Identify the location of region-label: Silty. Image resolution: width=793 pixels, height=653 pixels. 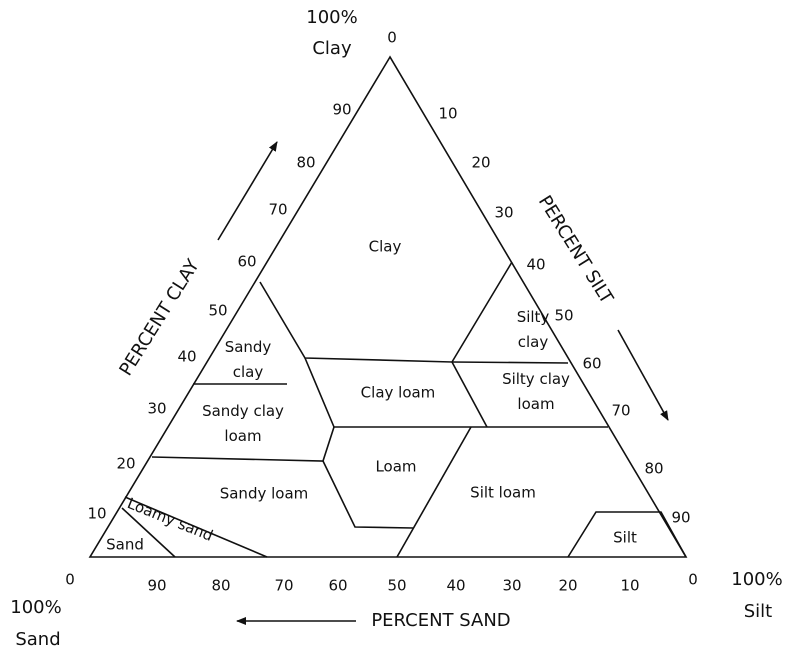
(533, 317).